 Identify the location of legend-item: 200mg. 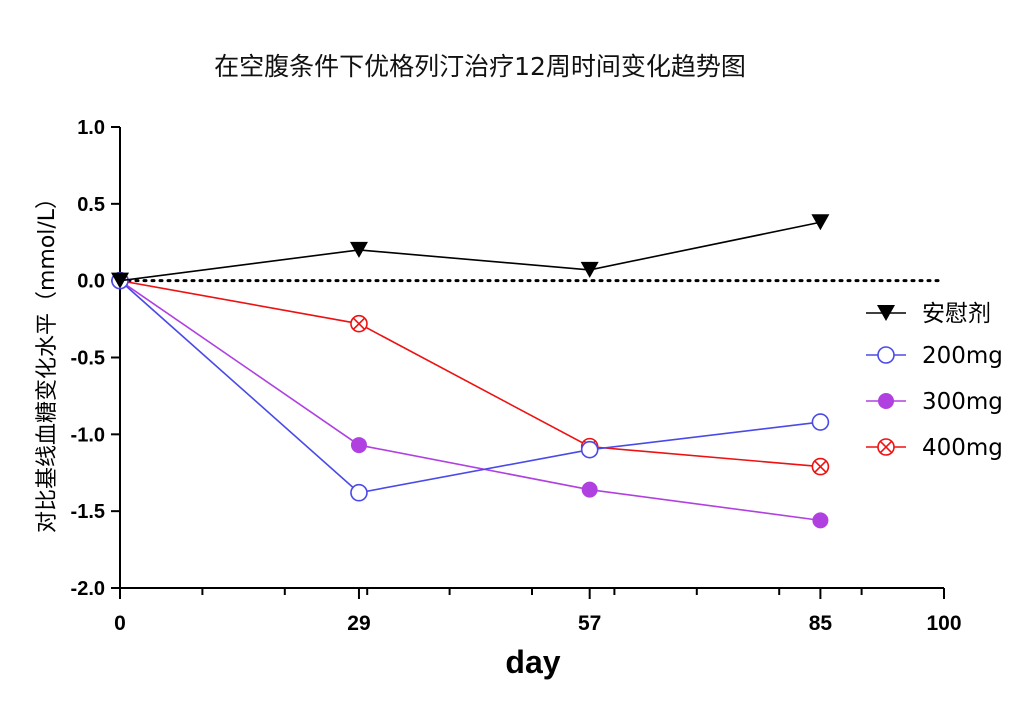
(934, 356).